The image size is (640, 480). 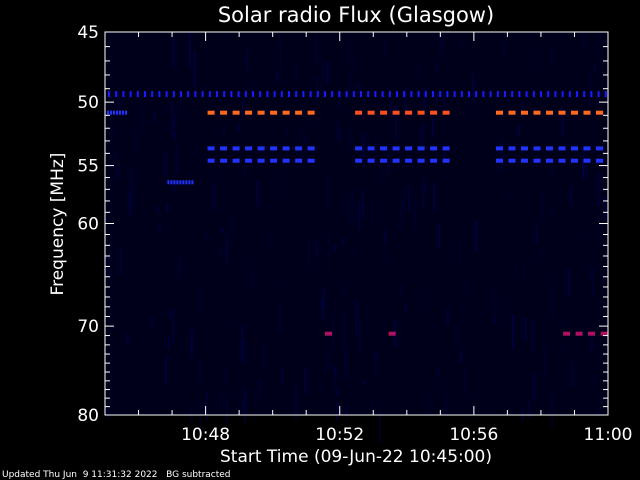 What do you see at coordinates (88, 225) in the screenshot?
I see `y-tick-label: 60` at bounding box center [88, 225].